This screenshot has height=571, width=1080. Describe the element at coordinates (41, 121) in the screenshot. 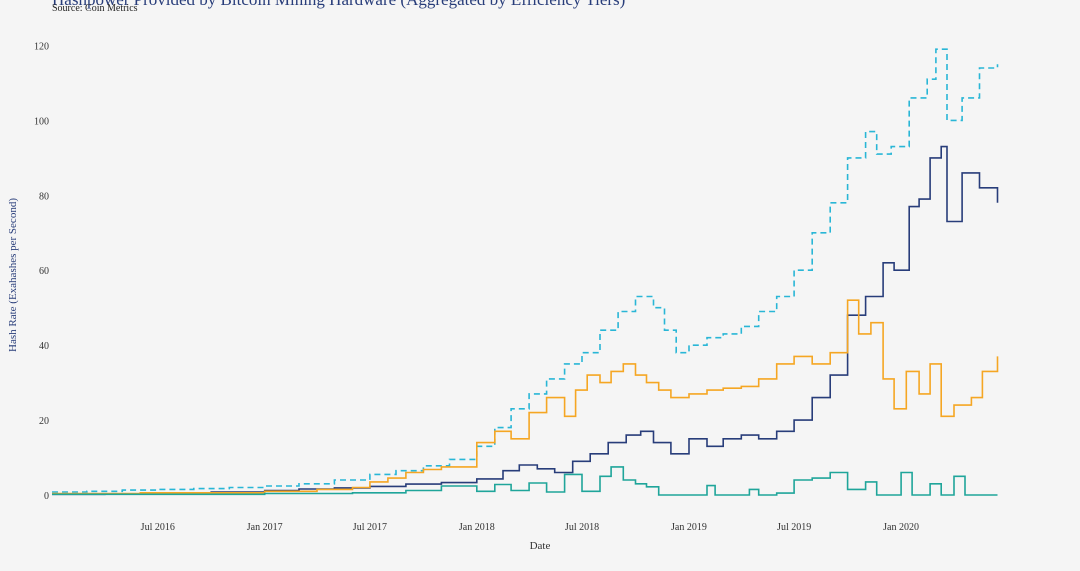

I see `y-tick-label: 100` at that location.